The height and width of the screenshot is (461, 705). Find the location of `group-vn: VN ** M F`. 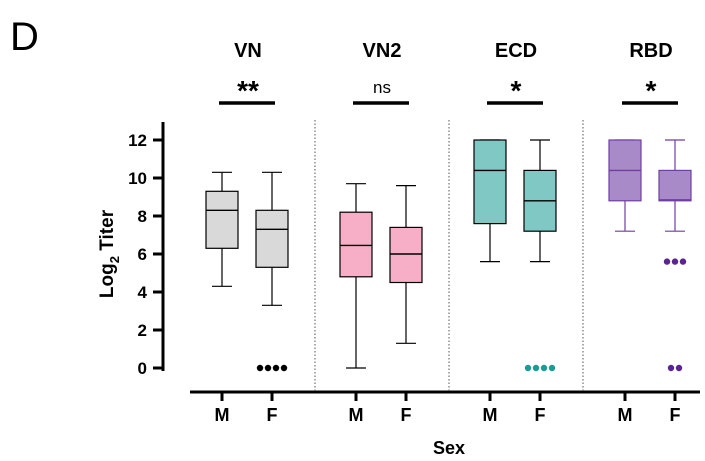

group-vn: VN ** M F is located at coordinates (247, 232).